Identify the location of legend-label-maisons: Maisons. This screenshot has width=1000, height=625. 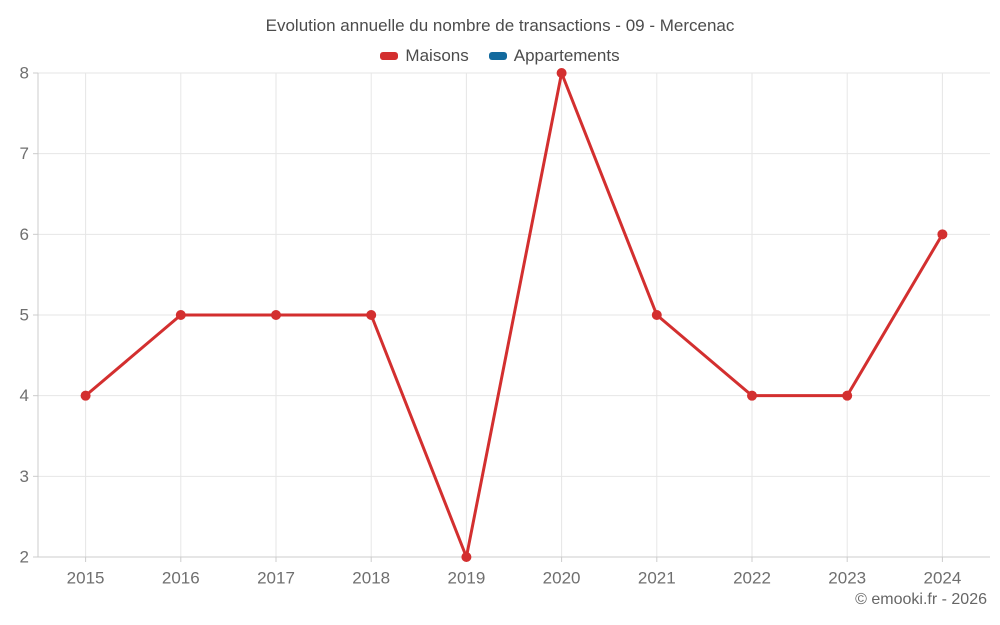
(437, 55).